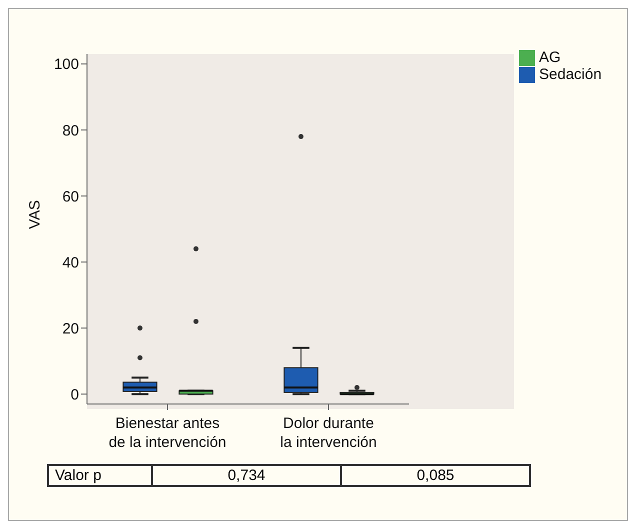 The height and width of the screenshot is (527, 634). I want to click on y-tick-label: 100, so click(66, 65).